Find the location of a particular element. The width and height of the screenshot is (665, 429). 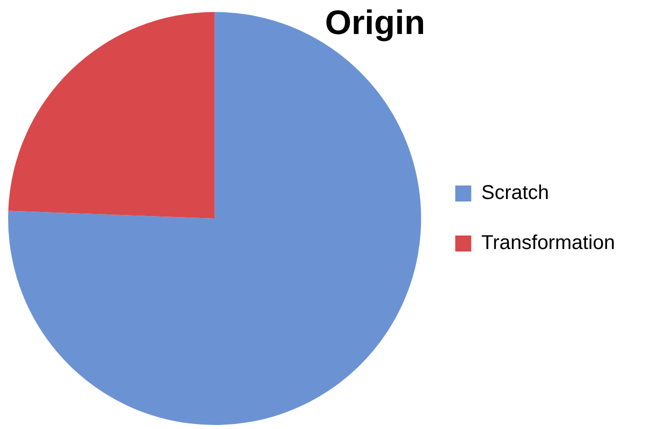

legend-label: Transformation is located at coordinates (548, 243).